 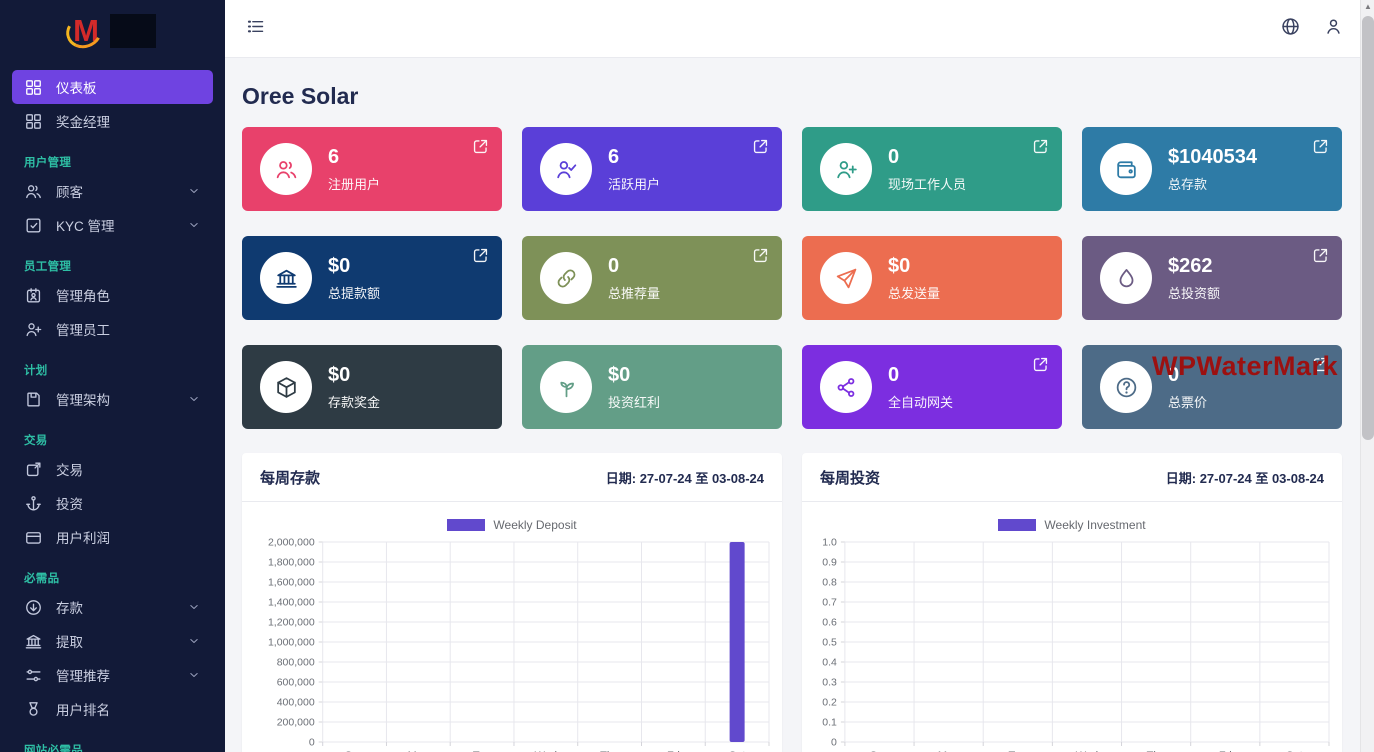 What do you see at coordinates (354, 402) in the screenshot?
I see `stat-label: 存款奖金` at bounding box center [354, 402].